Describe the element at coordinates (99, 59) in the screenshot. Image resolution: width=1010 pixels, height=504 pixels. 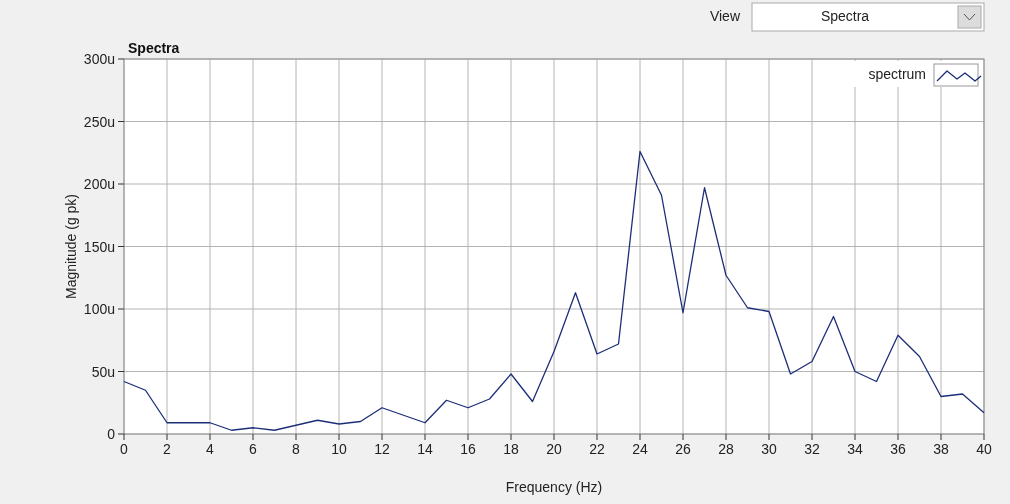
I see `y-tick-label: 300u` at that location.